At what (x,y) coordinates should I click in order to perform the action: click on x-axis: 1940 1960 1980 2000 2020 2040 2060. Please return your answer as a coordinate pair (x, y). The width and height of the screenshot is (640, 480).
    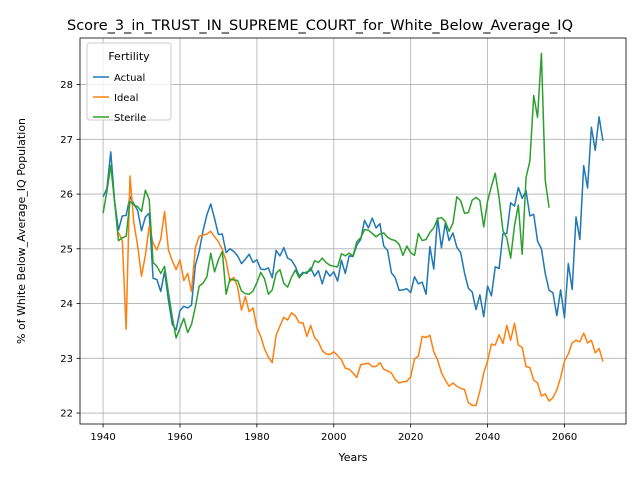
    Looking at the image, I should click on (333, 433).